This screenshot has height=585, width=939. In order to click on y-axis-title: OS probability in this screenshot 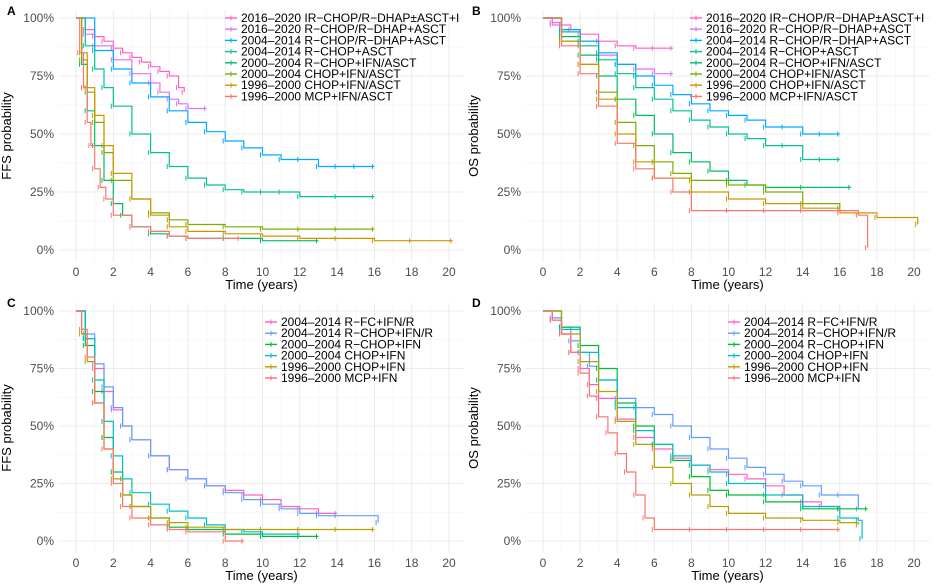, I will do `click(473, 428)`.